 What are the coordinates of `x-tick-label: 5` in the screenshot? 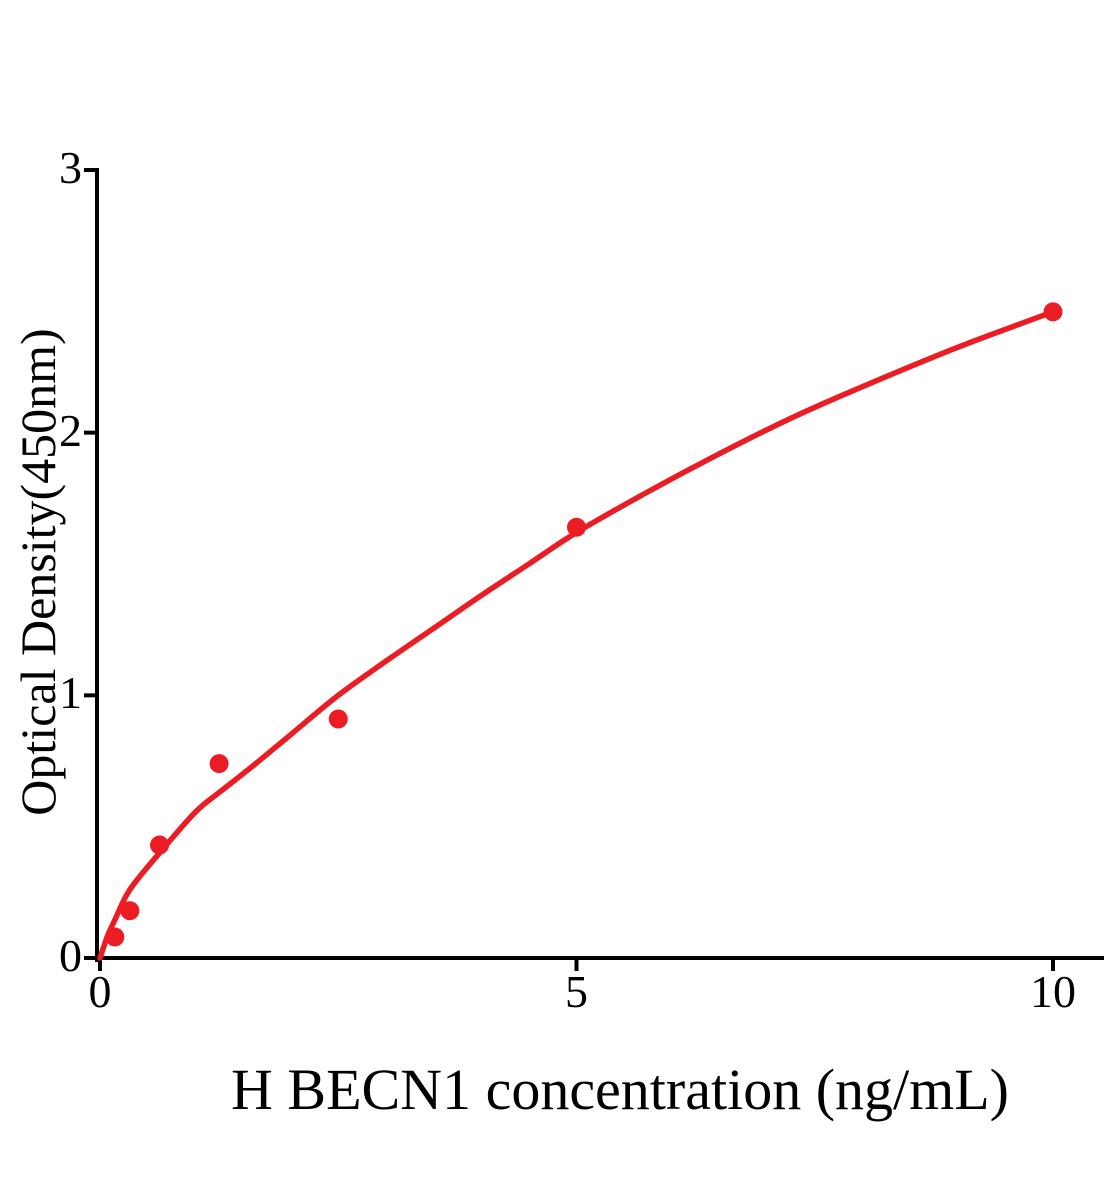 It's located at (576, 991).